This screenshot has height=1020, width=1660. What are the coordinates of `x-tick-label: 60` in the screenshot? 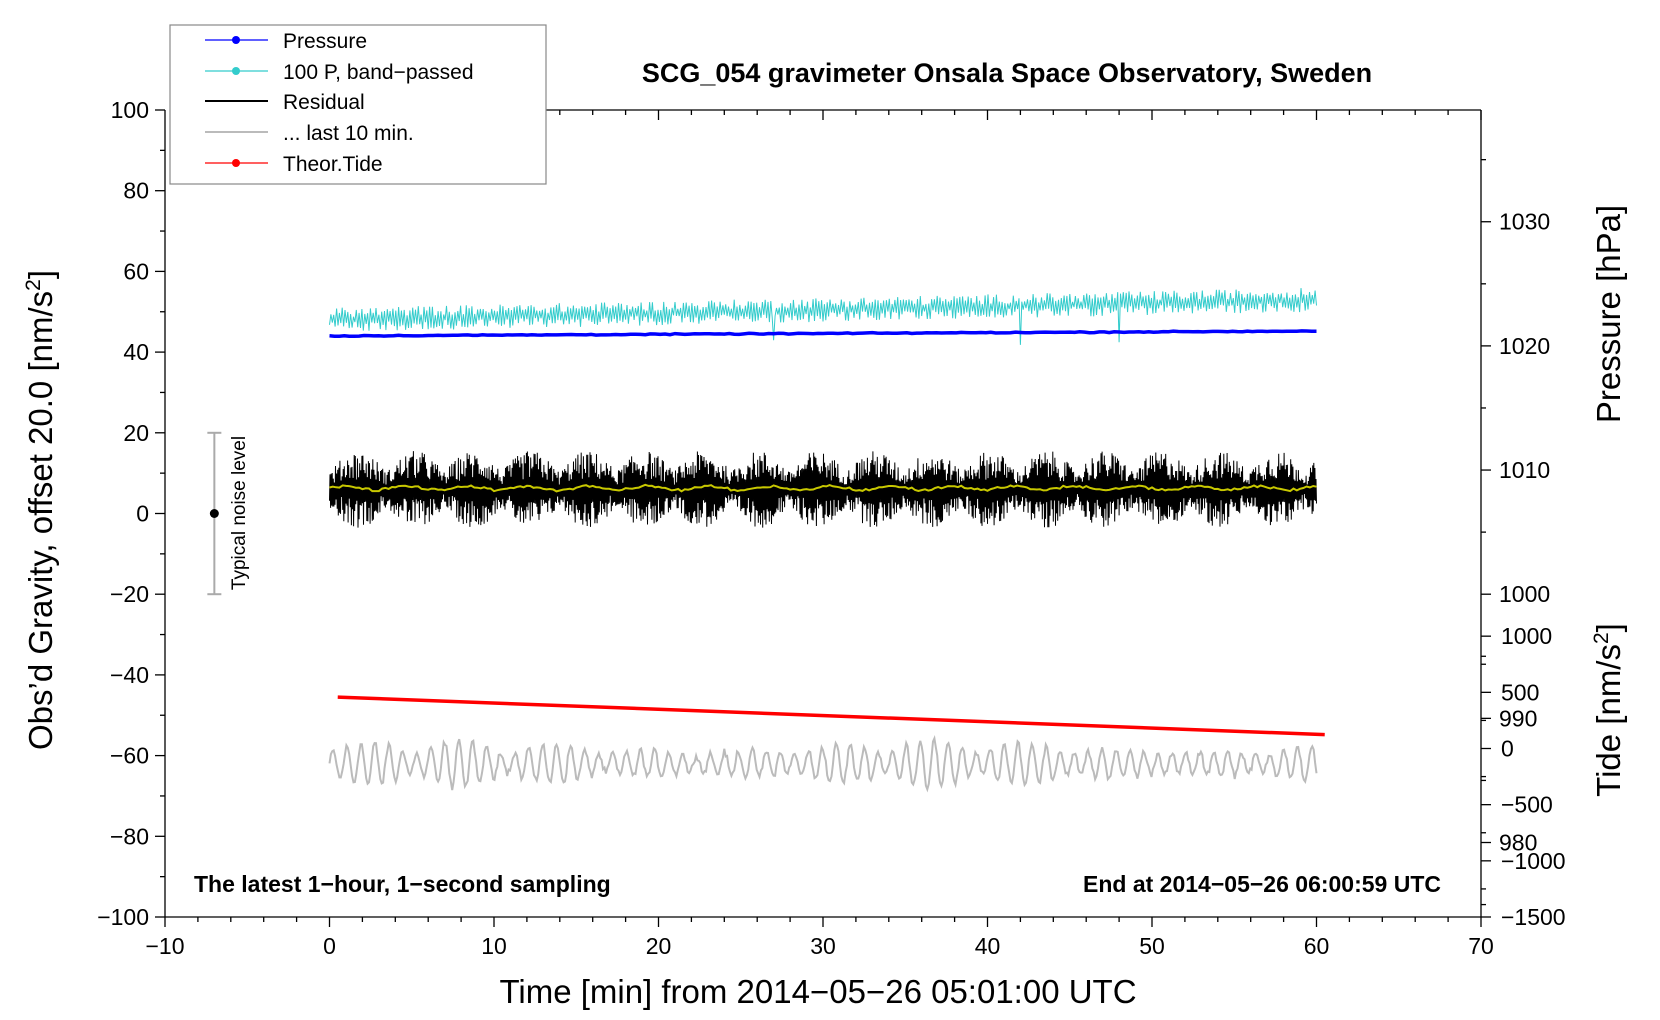 It's located at (1317, 946).